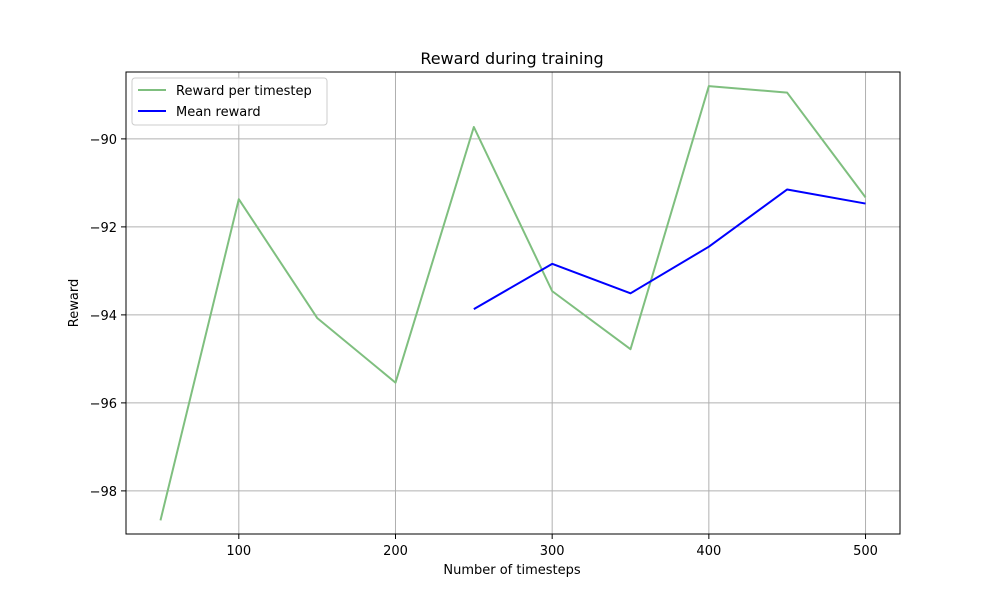 The image size is (1000, 604). I want to click on y-tick-label: −94, so click(103, 316).